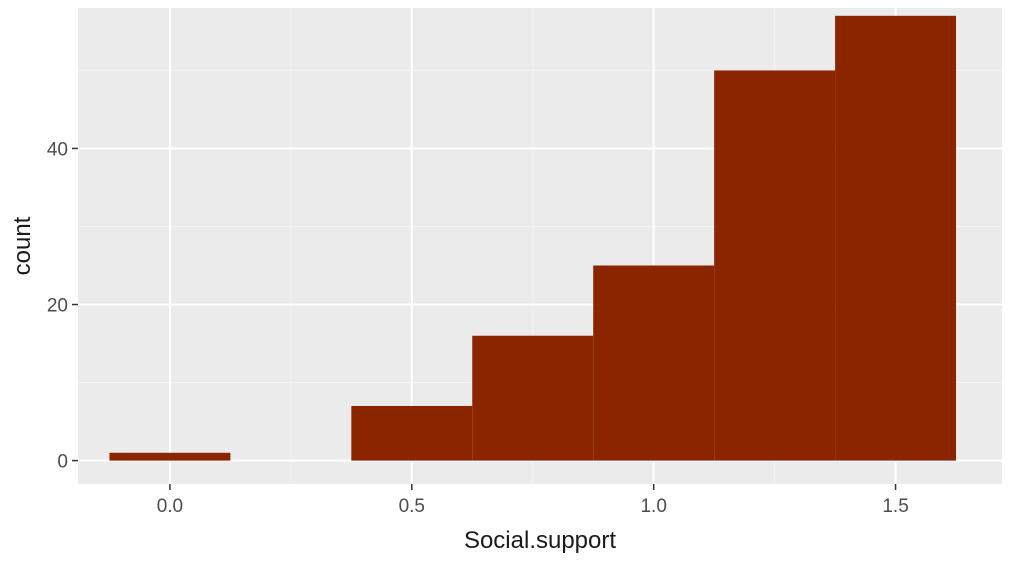  What do you see at coordinates (62, 462) in the screenshot?
I see `y-tick-label: 0` at bounding box center [62, 462].